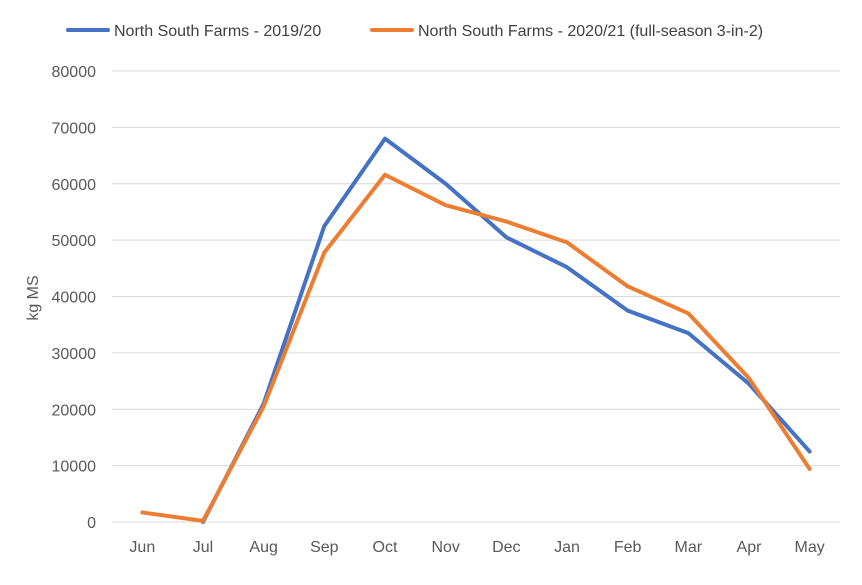 The image size is (862, 585). I want to click on x-tick-label: Feb, so click(628, 547).